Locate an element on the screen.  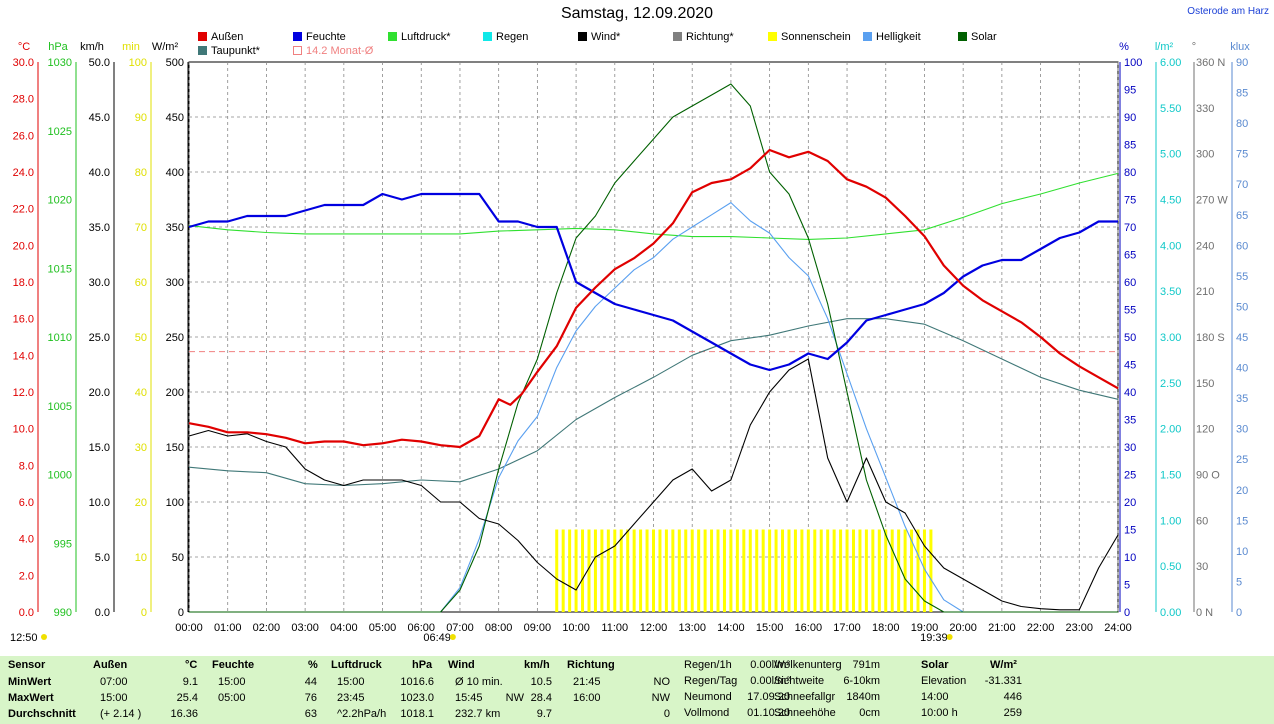
x-tick-label: 24:00 is located at coordinates (1118, 628).